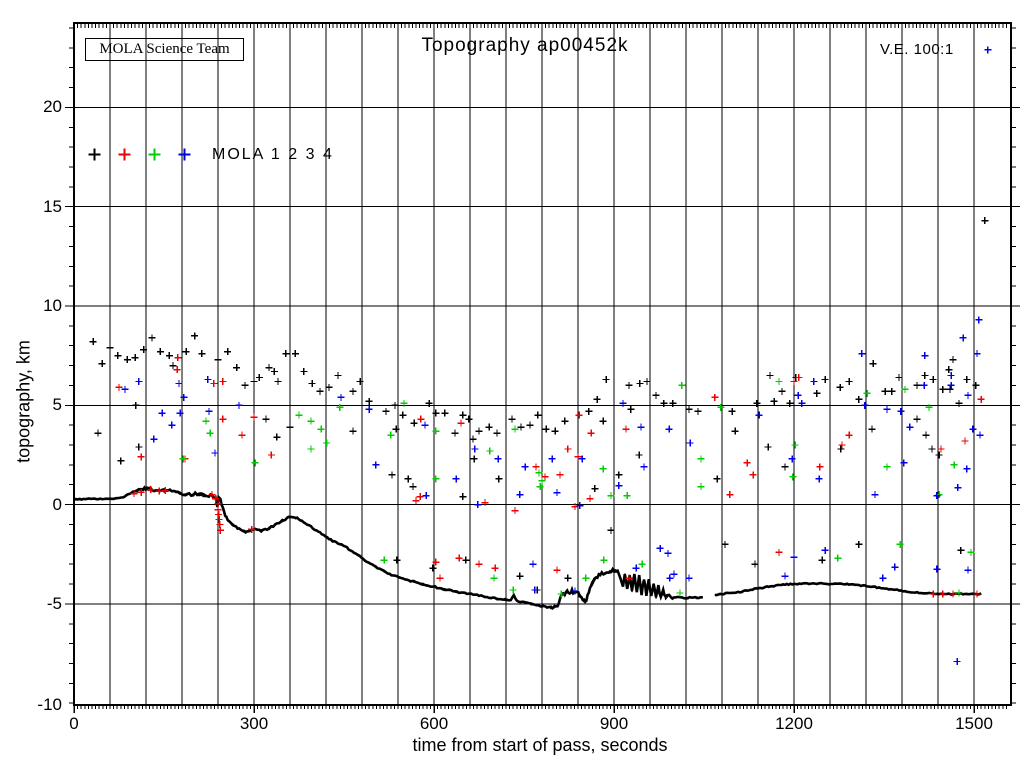 The height and width of the screenshot is (768, 1024). Describe the element at coordinates (254, 723) in the screenshot. I see `x-tick-label: 300` at that location.